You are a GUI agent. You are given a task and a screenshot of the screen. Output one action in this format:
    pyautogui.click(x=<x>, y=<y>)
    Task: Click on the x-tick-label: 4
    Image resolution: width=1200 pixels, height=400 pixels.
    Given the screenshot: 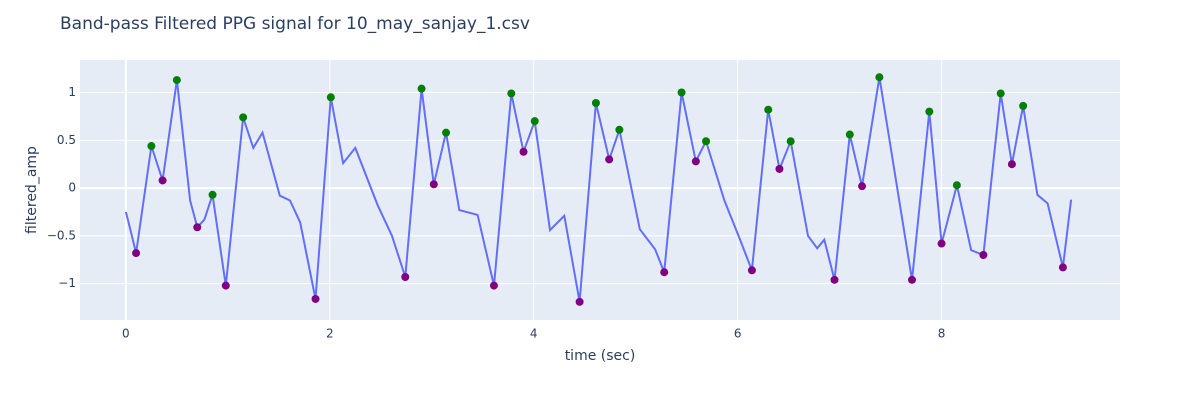 What is the action you would take?
    pyautogui.click(x=534, y=334)
    